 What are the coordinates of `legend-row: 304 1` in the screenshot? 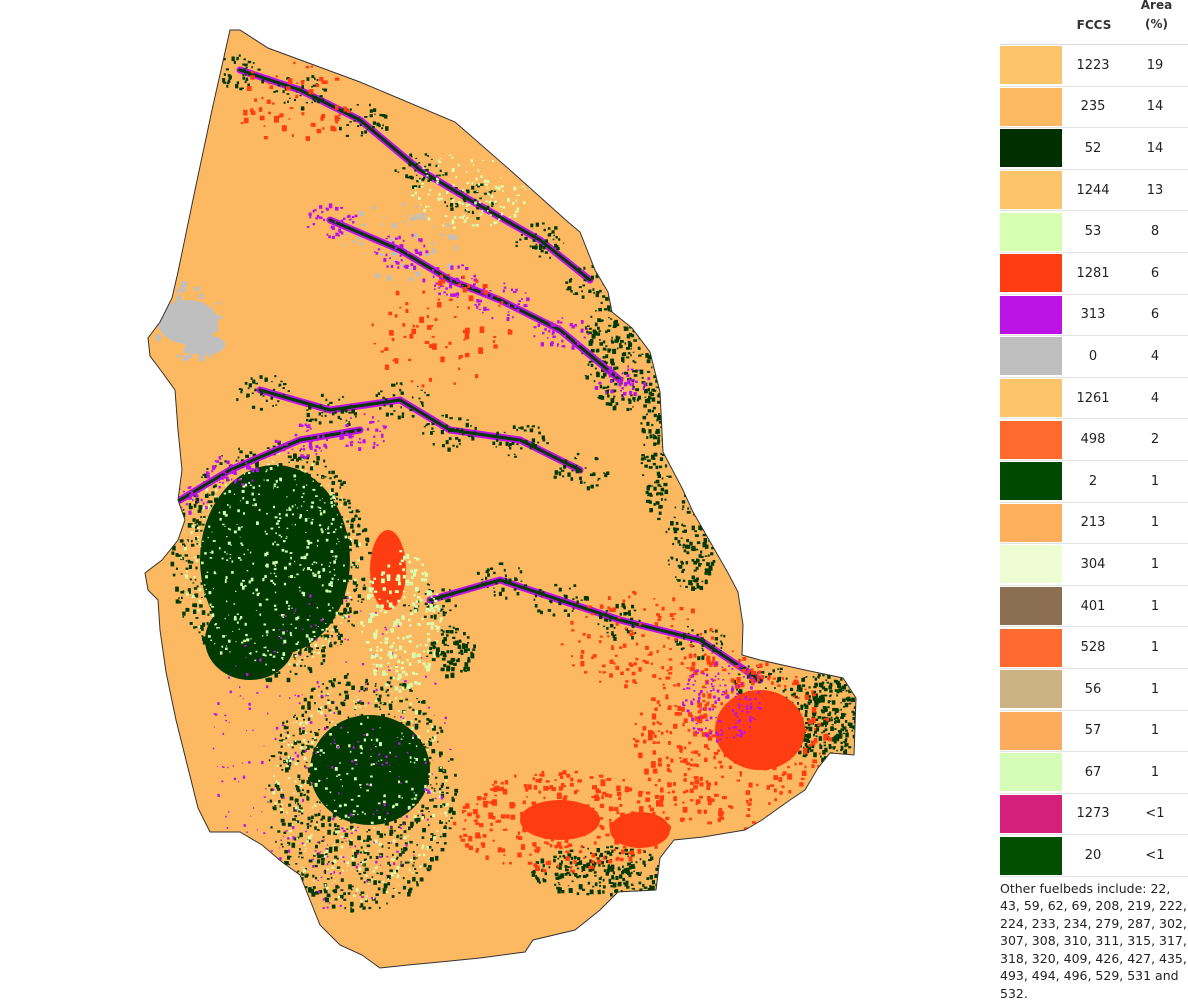 It's located at (1094, 565).